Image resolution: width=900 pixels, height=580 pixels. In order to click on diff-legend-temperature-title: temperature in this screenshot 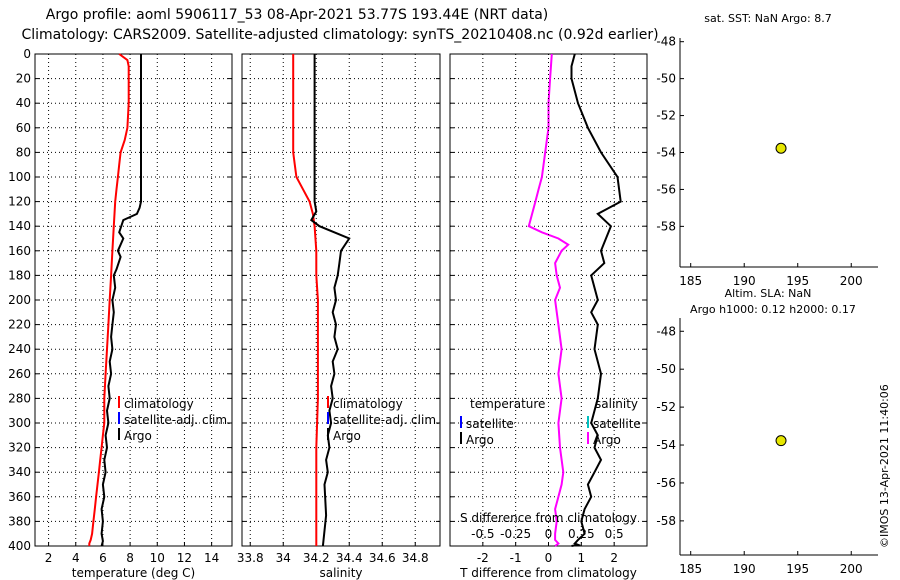, I will do `click(507, 404)`.